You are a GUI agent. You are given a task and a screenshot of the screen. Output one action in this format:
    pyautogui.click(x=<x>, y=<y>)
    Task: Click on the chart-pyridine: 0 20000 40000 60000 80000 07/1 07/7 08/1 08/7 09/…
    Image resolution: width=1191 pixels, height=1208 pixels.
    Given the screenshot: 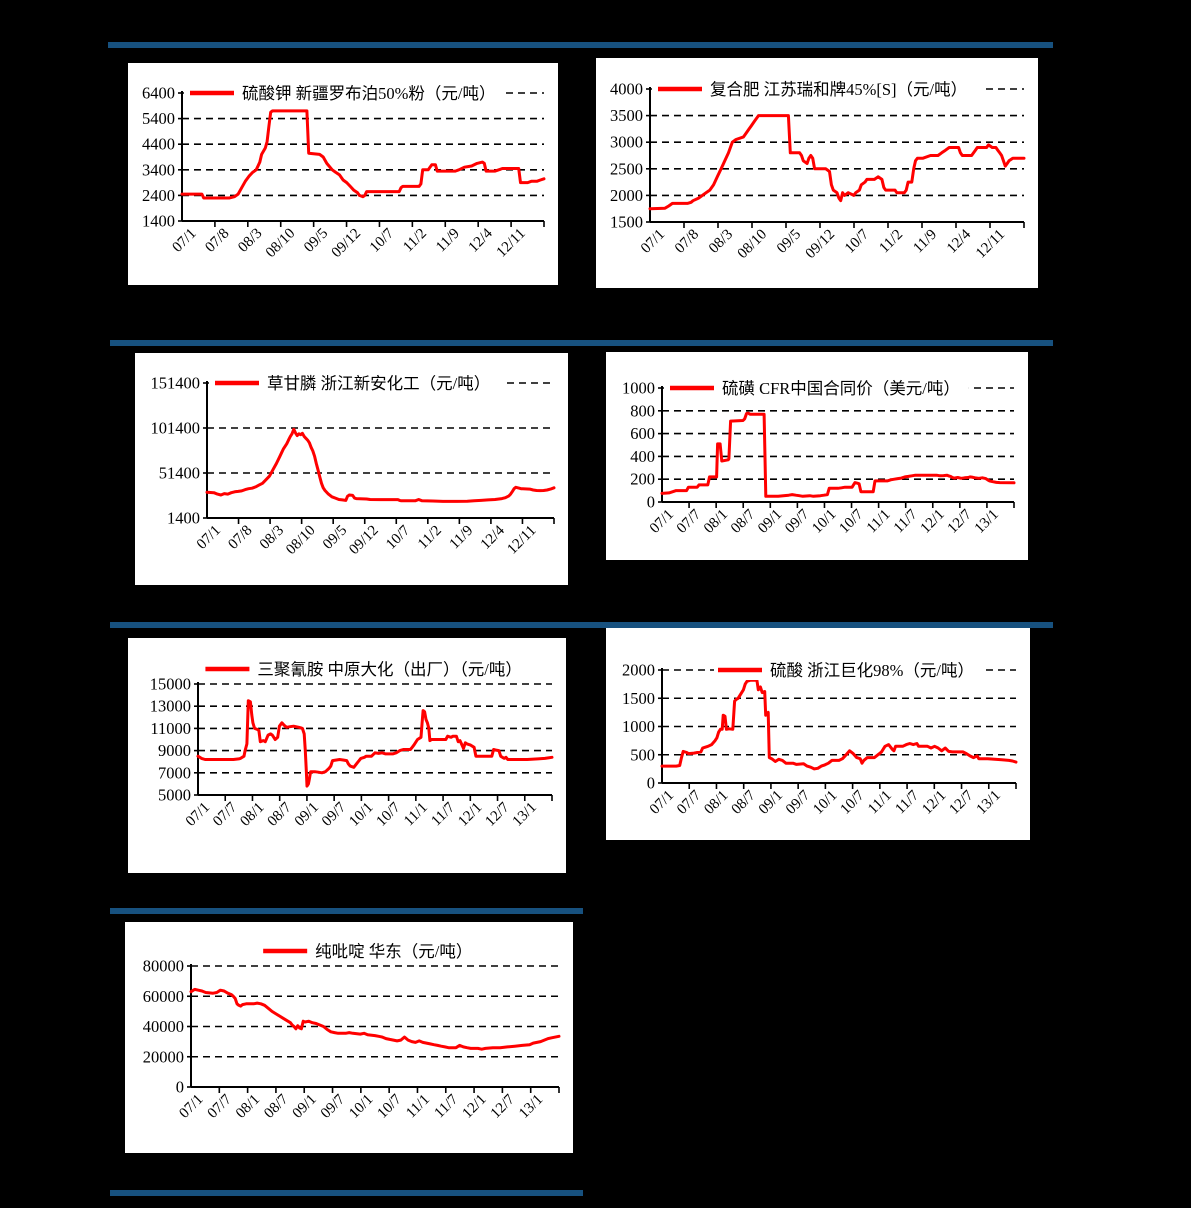 What is the action you would take?
    pyautogui.click(x=349, y=1037)
    